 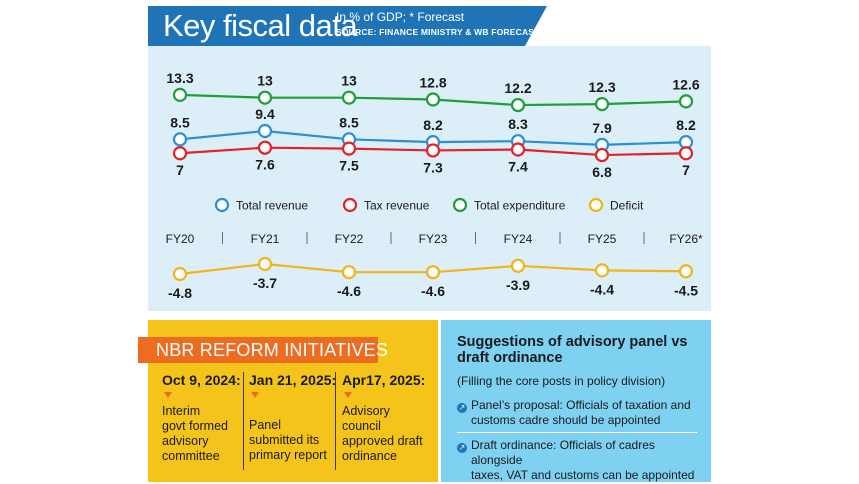 What do you see at coordinates (517, 88) in the screenshot?
I see `data-label: 12.2` at bounding box center [517, 88].